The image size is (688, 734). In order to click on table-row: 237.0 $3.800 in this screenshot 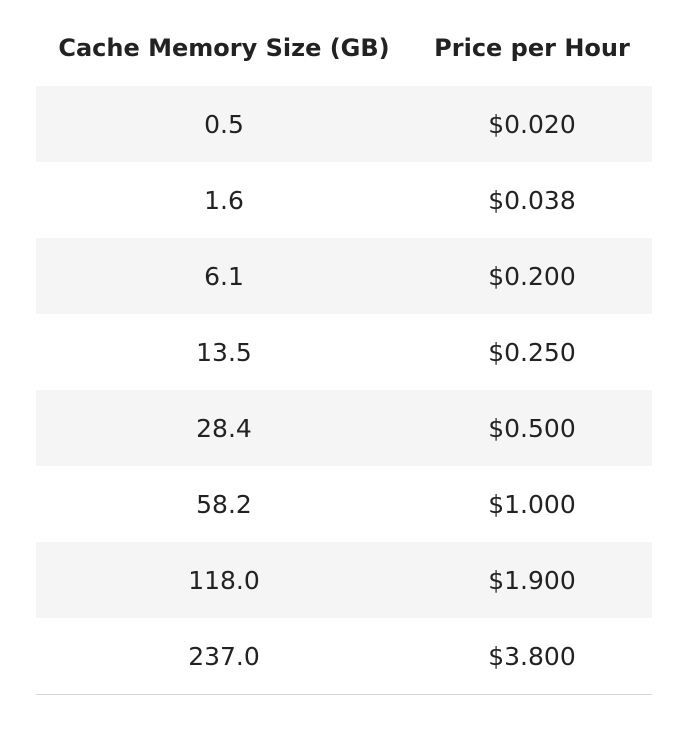, I will do `click(344, 656)`.